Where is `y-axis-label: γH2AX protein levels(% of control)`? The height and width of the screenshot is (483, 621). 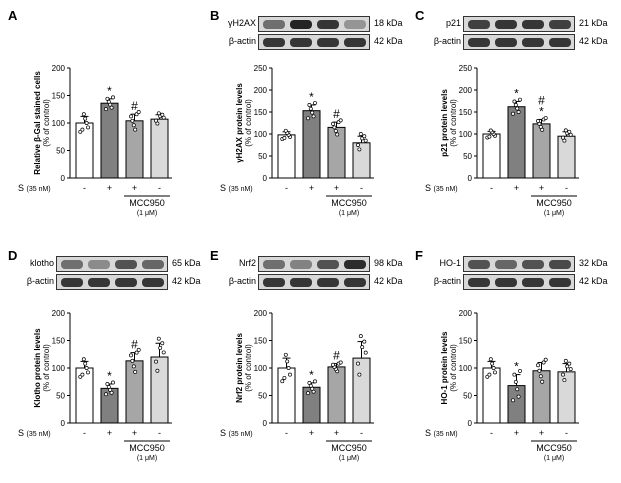
y-axis-label: γH2AX protein levels(% of control) is located at coordinates (244, 123).